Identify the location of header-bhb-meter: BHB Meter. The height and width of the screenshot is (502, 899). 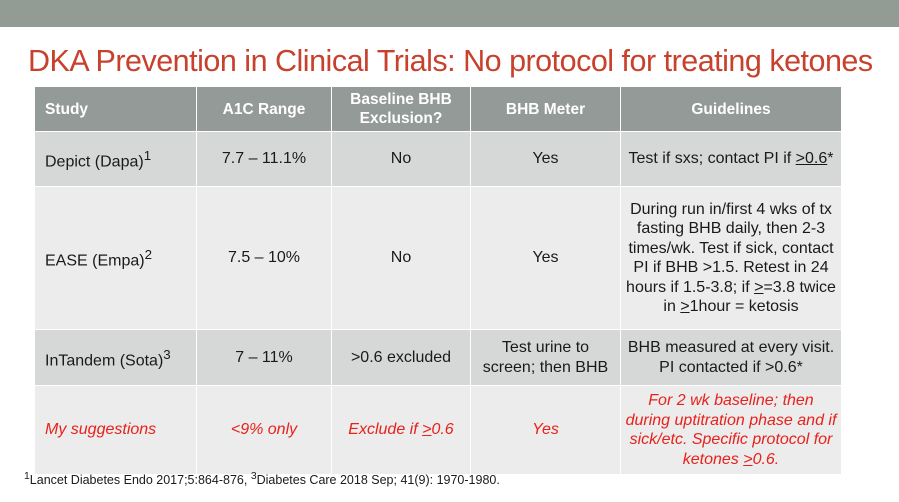
(545, 109).